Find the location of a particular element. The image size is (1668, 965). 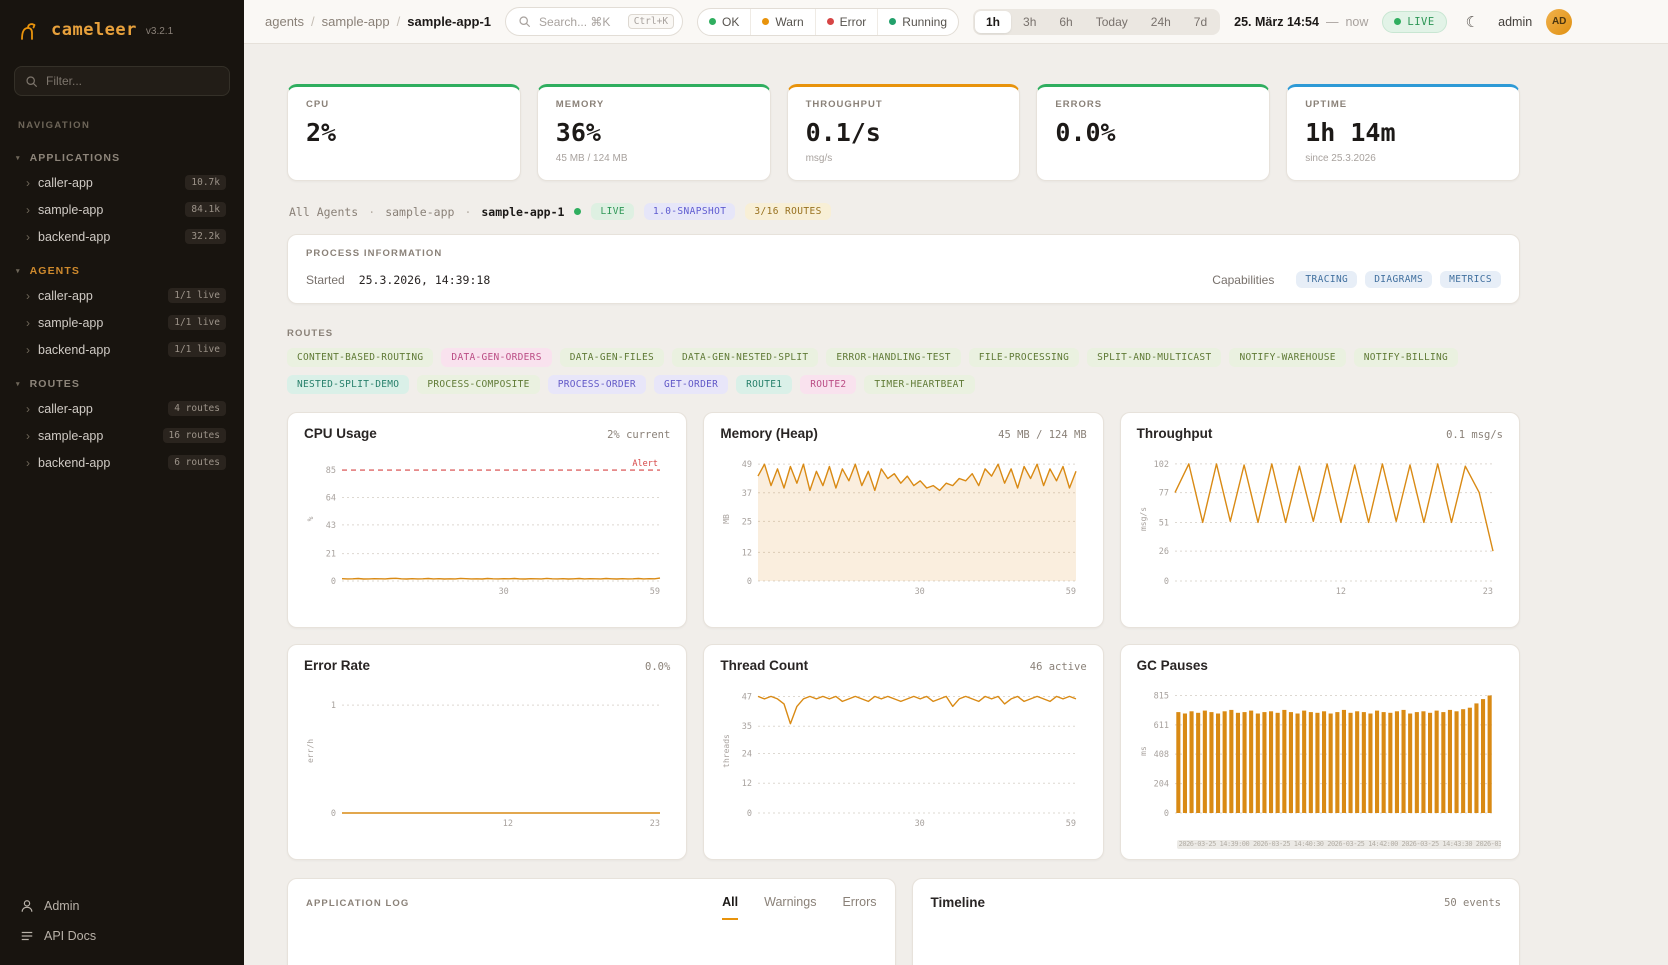

sidebar-item-api-docs: API Docs is located at coordinates (122, 936).